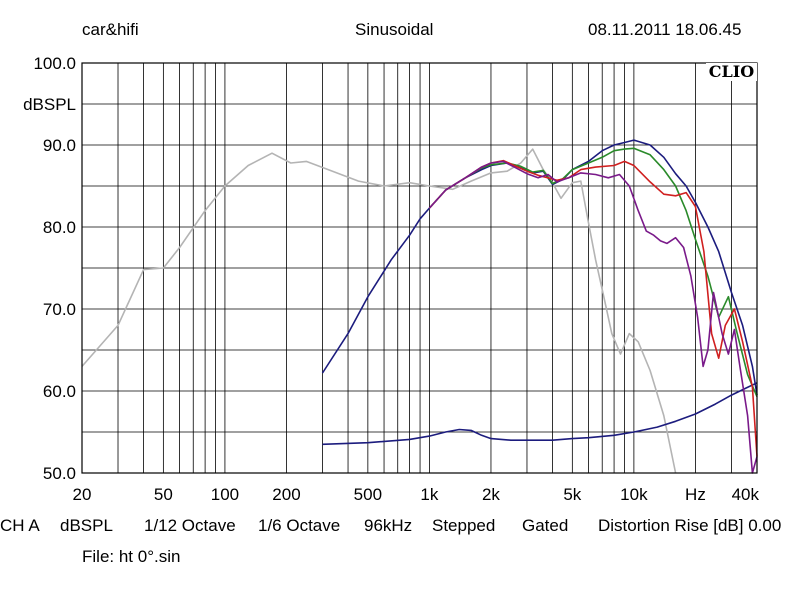  Describe the element at coordinates (59, 309) in the screenshot. I see `y-tick-label: 70.0` at that location.